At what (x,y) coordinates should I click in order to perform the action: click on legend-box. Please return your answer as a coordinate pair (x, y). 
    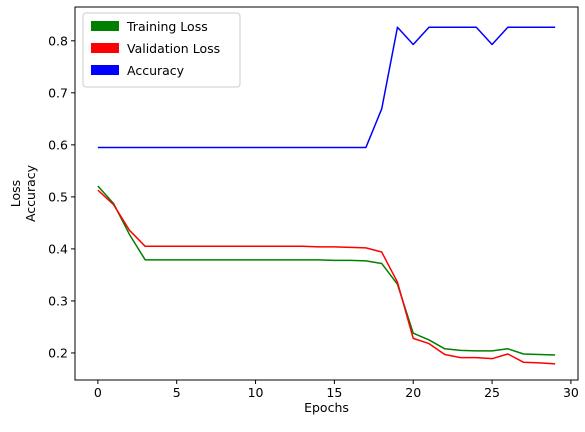
    Looking at the image, I should click on (161, 50).